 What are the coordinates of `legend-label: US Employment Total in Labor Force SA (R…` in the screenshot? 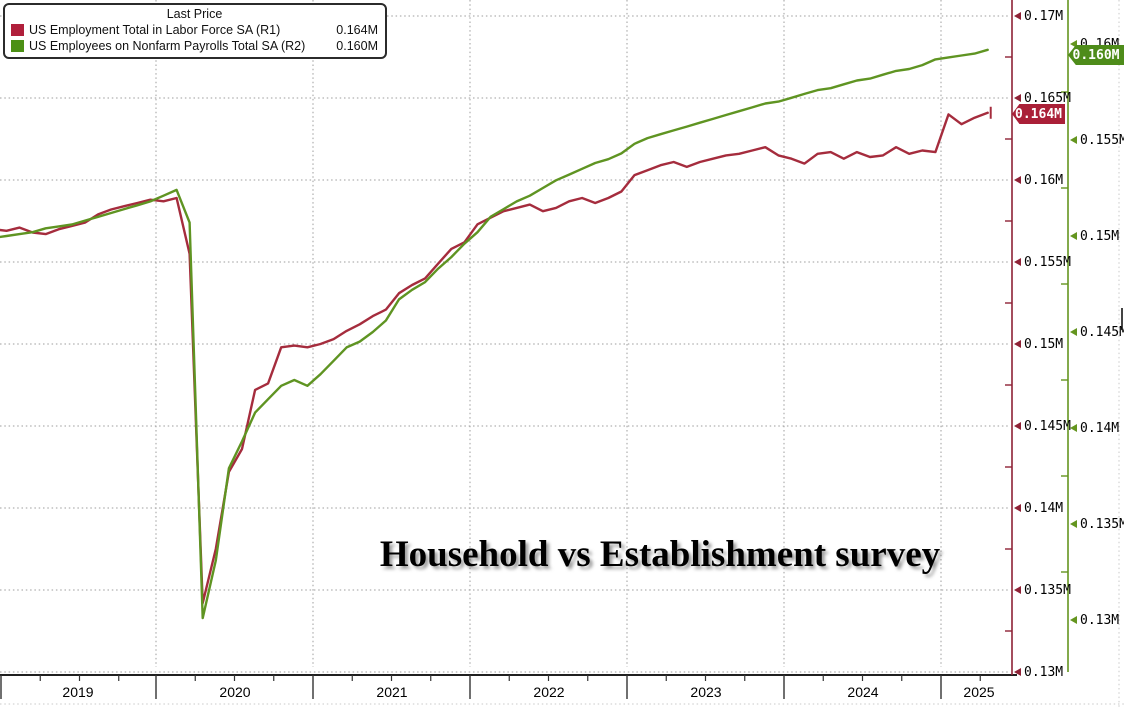 It's located at (155, 30).